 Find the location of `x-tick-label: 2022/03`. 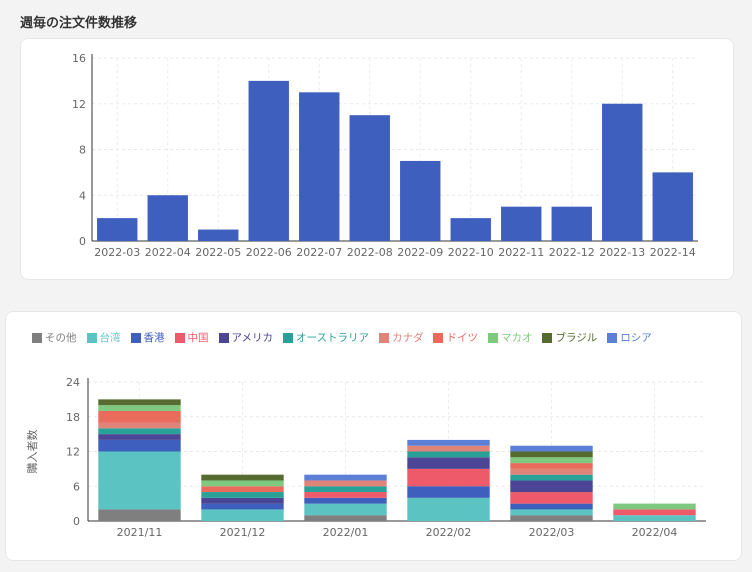

x-tick-label: 2022/03 is located at coordinates (552, 532).